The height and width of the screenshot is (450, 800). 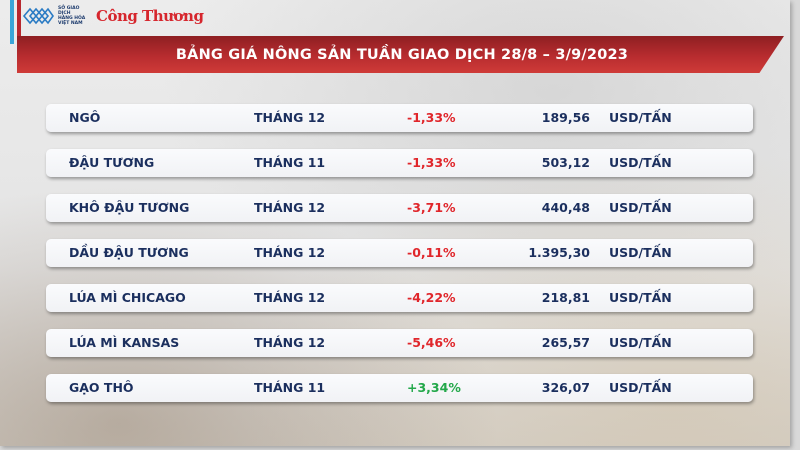 What do you see at coordinates (129, 252) in the screenshot?
I see `commodity-name: DẦU ĐẬU TƯƠNG` at bounding box center [129, 252].